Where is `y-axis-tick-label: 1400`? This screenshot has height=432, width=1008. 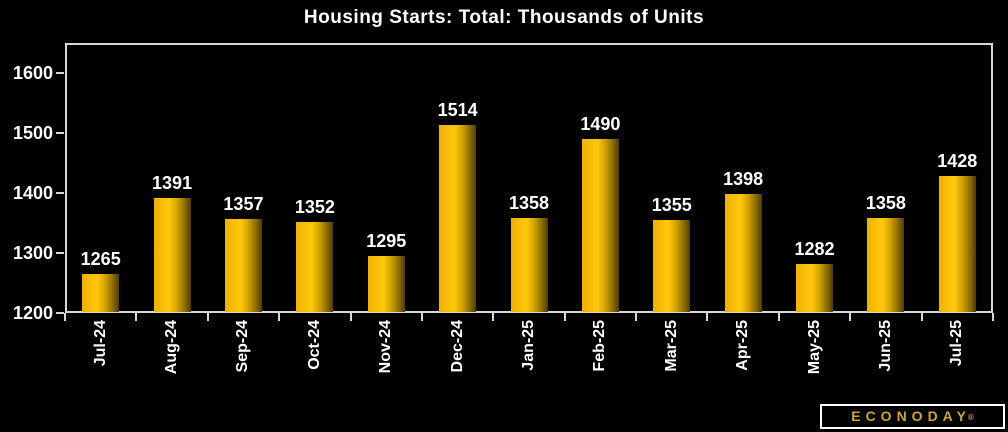 y-axis-tick-label: 1400 is located at coordinates (32, 193).